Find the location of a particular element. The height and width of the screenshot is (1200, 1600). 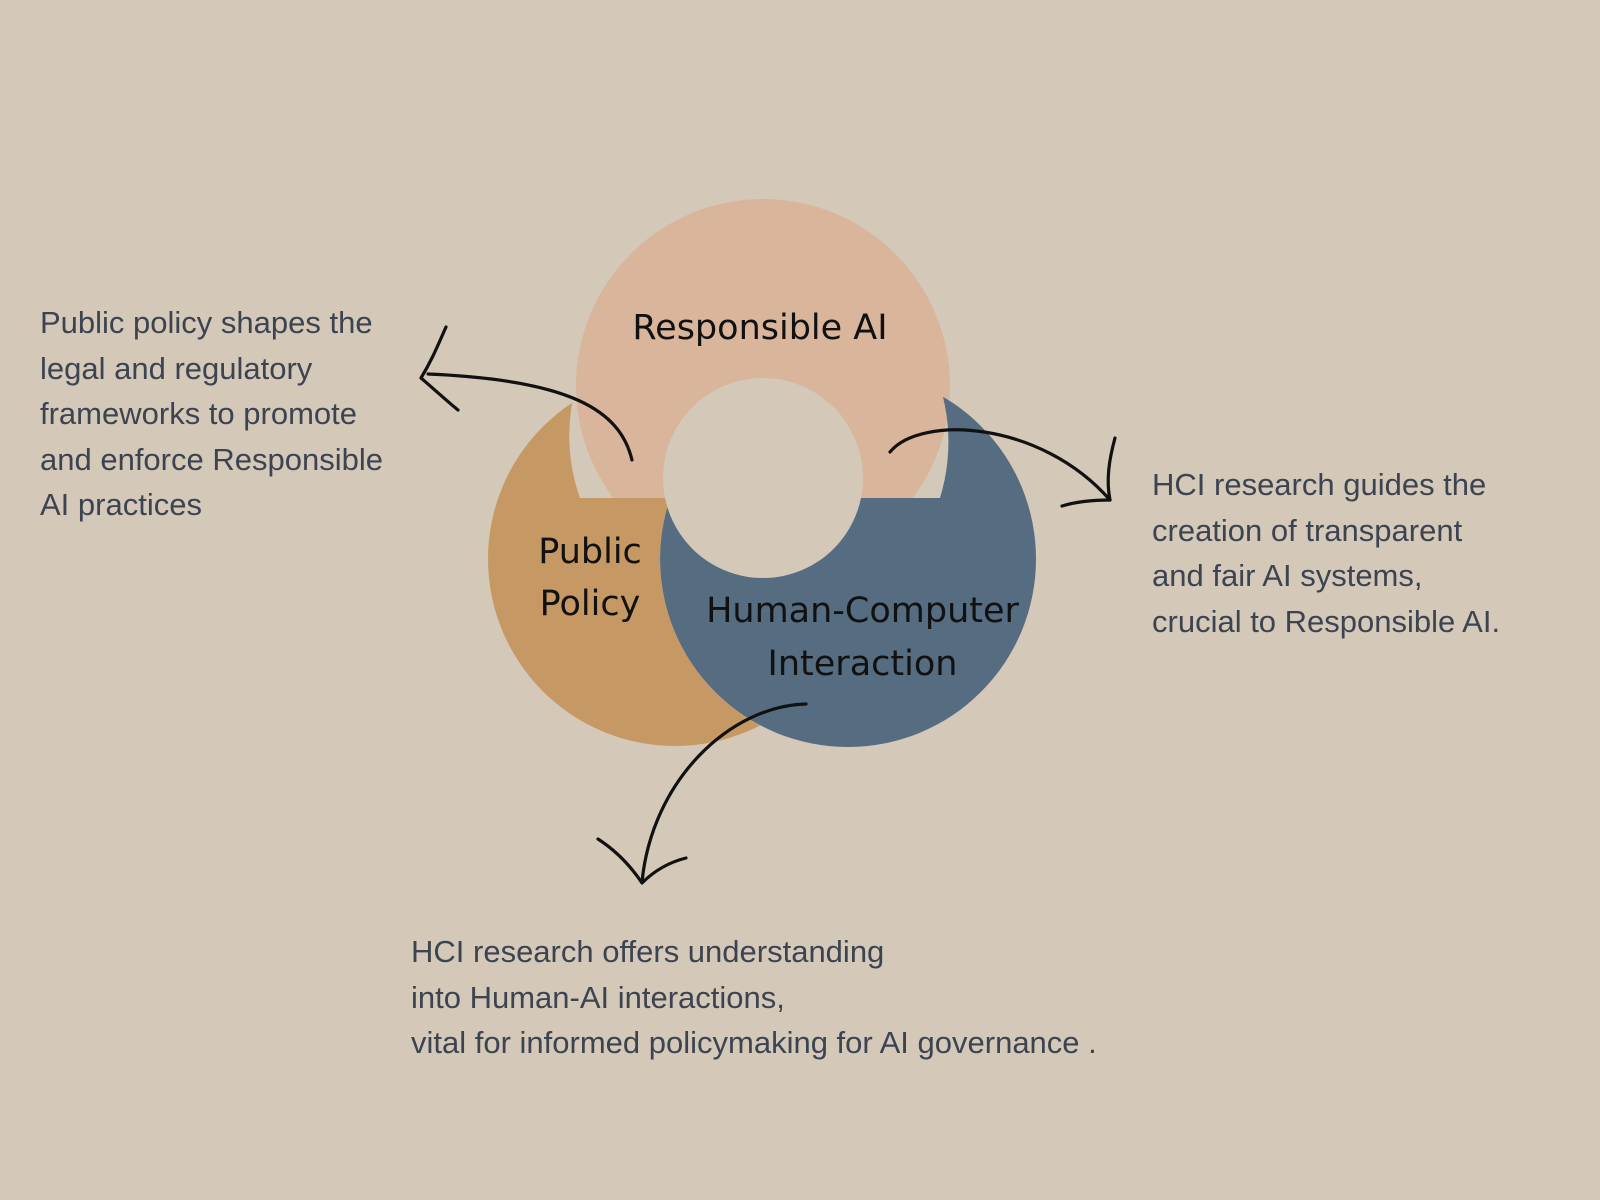

public-policy-label: Public Policy is located at coordinates (590, 578).